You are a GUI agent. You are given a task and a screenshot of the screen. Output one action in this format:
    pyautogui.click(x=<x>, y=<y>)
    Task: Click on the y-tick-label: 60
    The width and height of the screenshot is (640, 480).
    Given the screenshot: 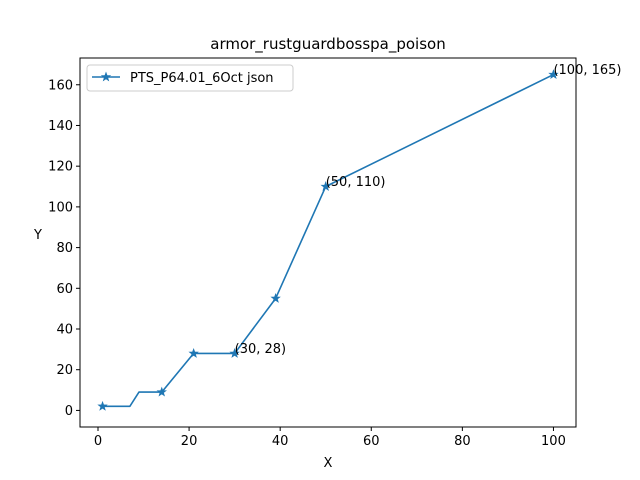 What is the action you would take?
    pyautogui.click(x=64, y=289)
    